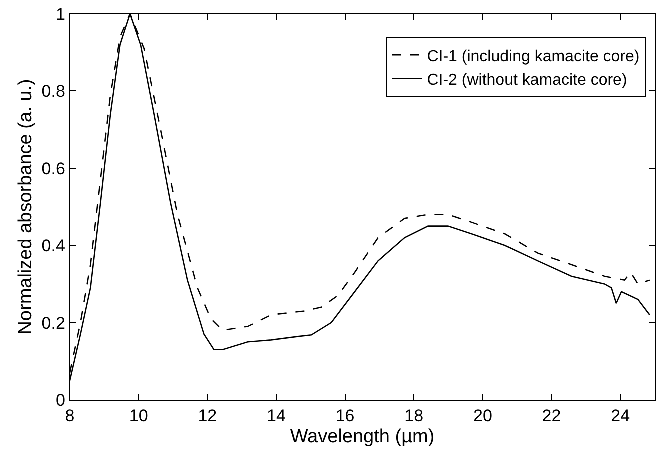 This screenshot has width=661, height=458. I want to click on x-axis-title: Wavelength (µm), so click(362, 437).